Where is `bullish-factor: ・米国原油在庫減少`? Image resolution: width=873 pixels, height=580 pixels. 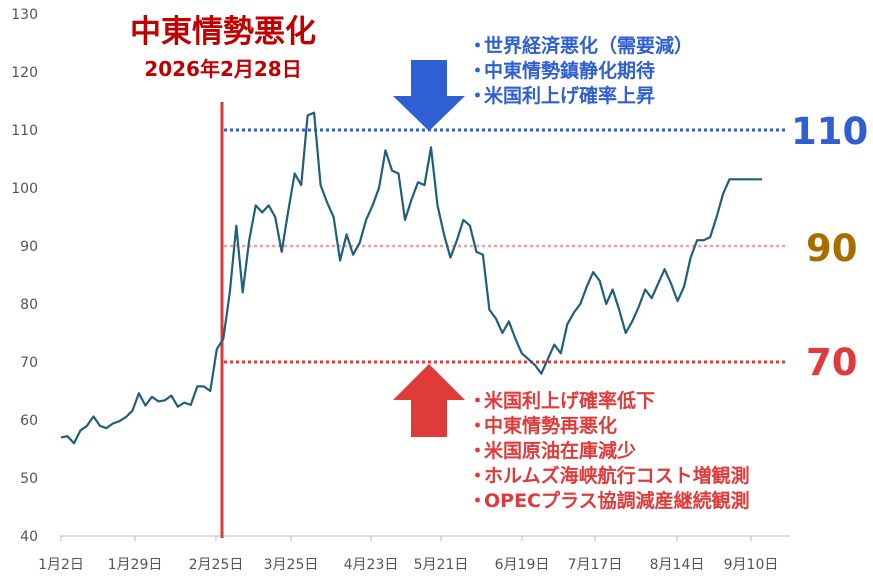
bullish-factor: ・米国原油在庫減少 is located at coordinates (609, 451).